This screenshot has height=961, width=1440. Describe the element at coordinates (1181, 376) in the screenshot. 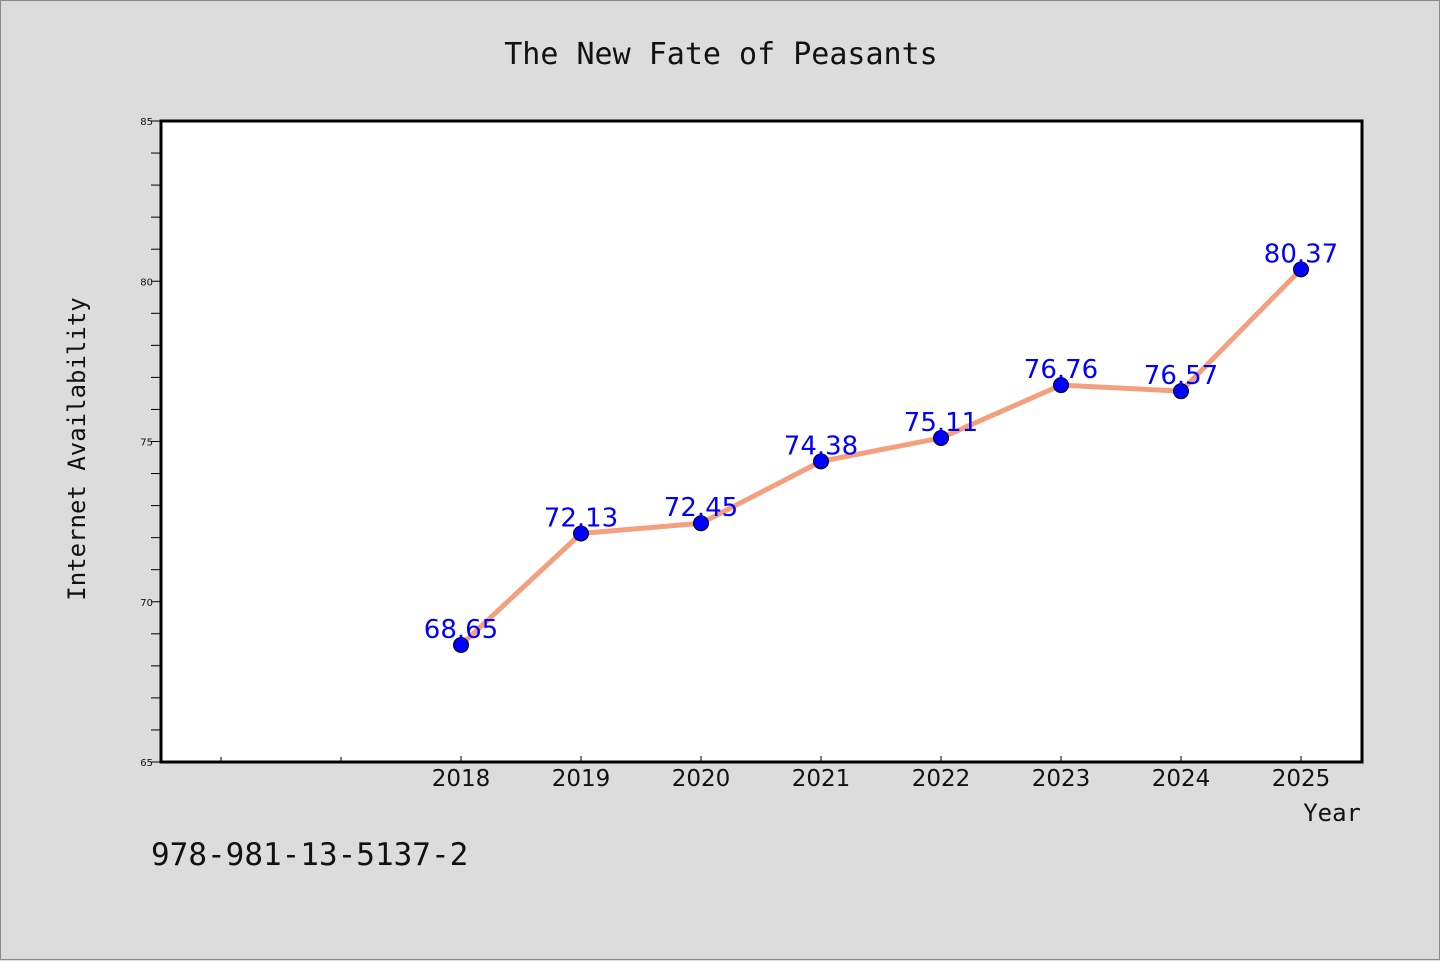

I see `data-label: 76.57` at that location.